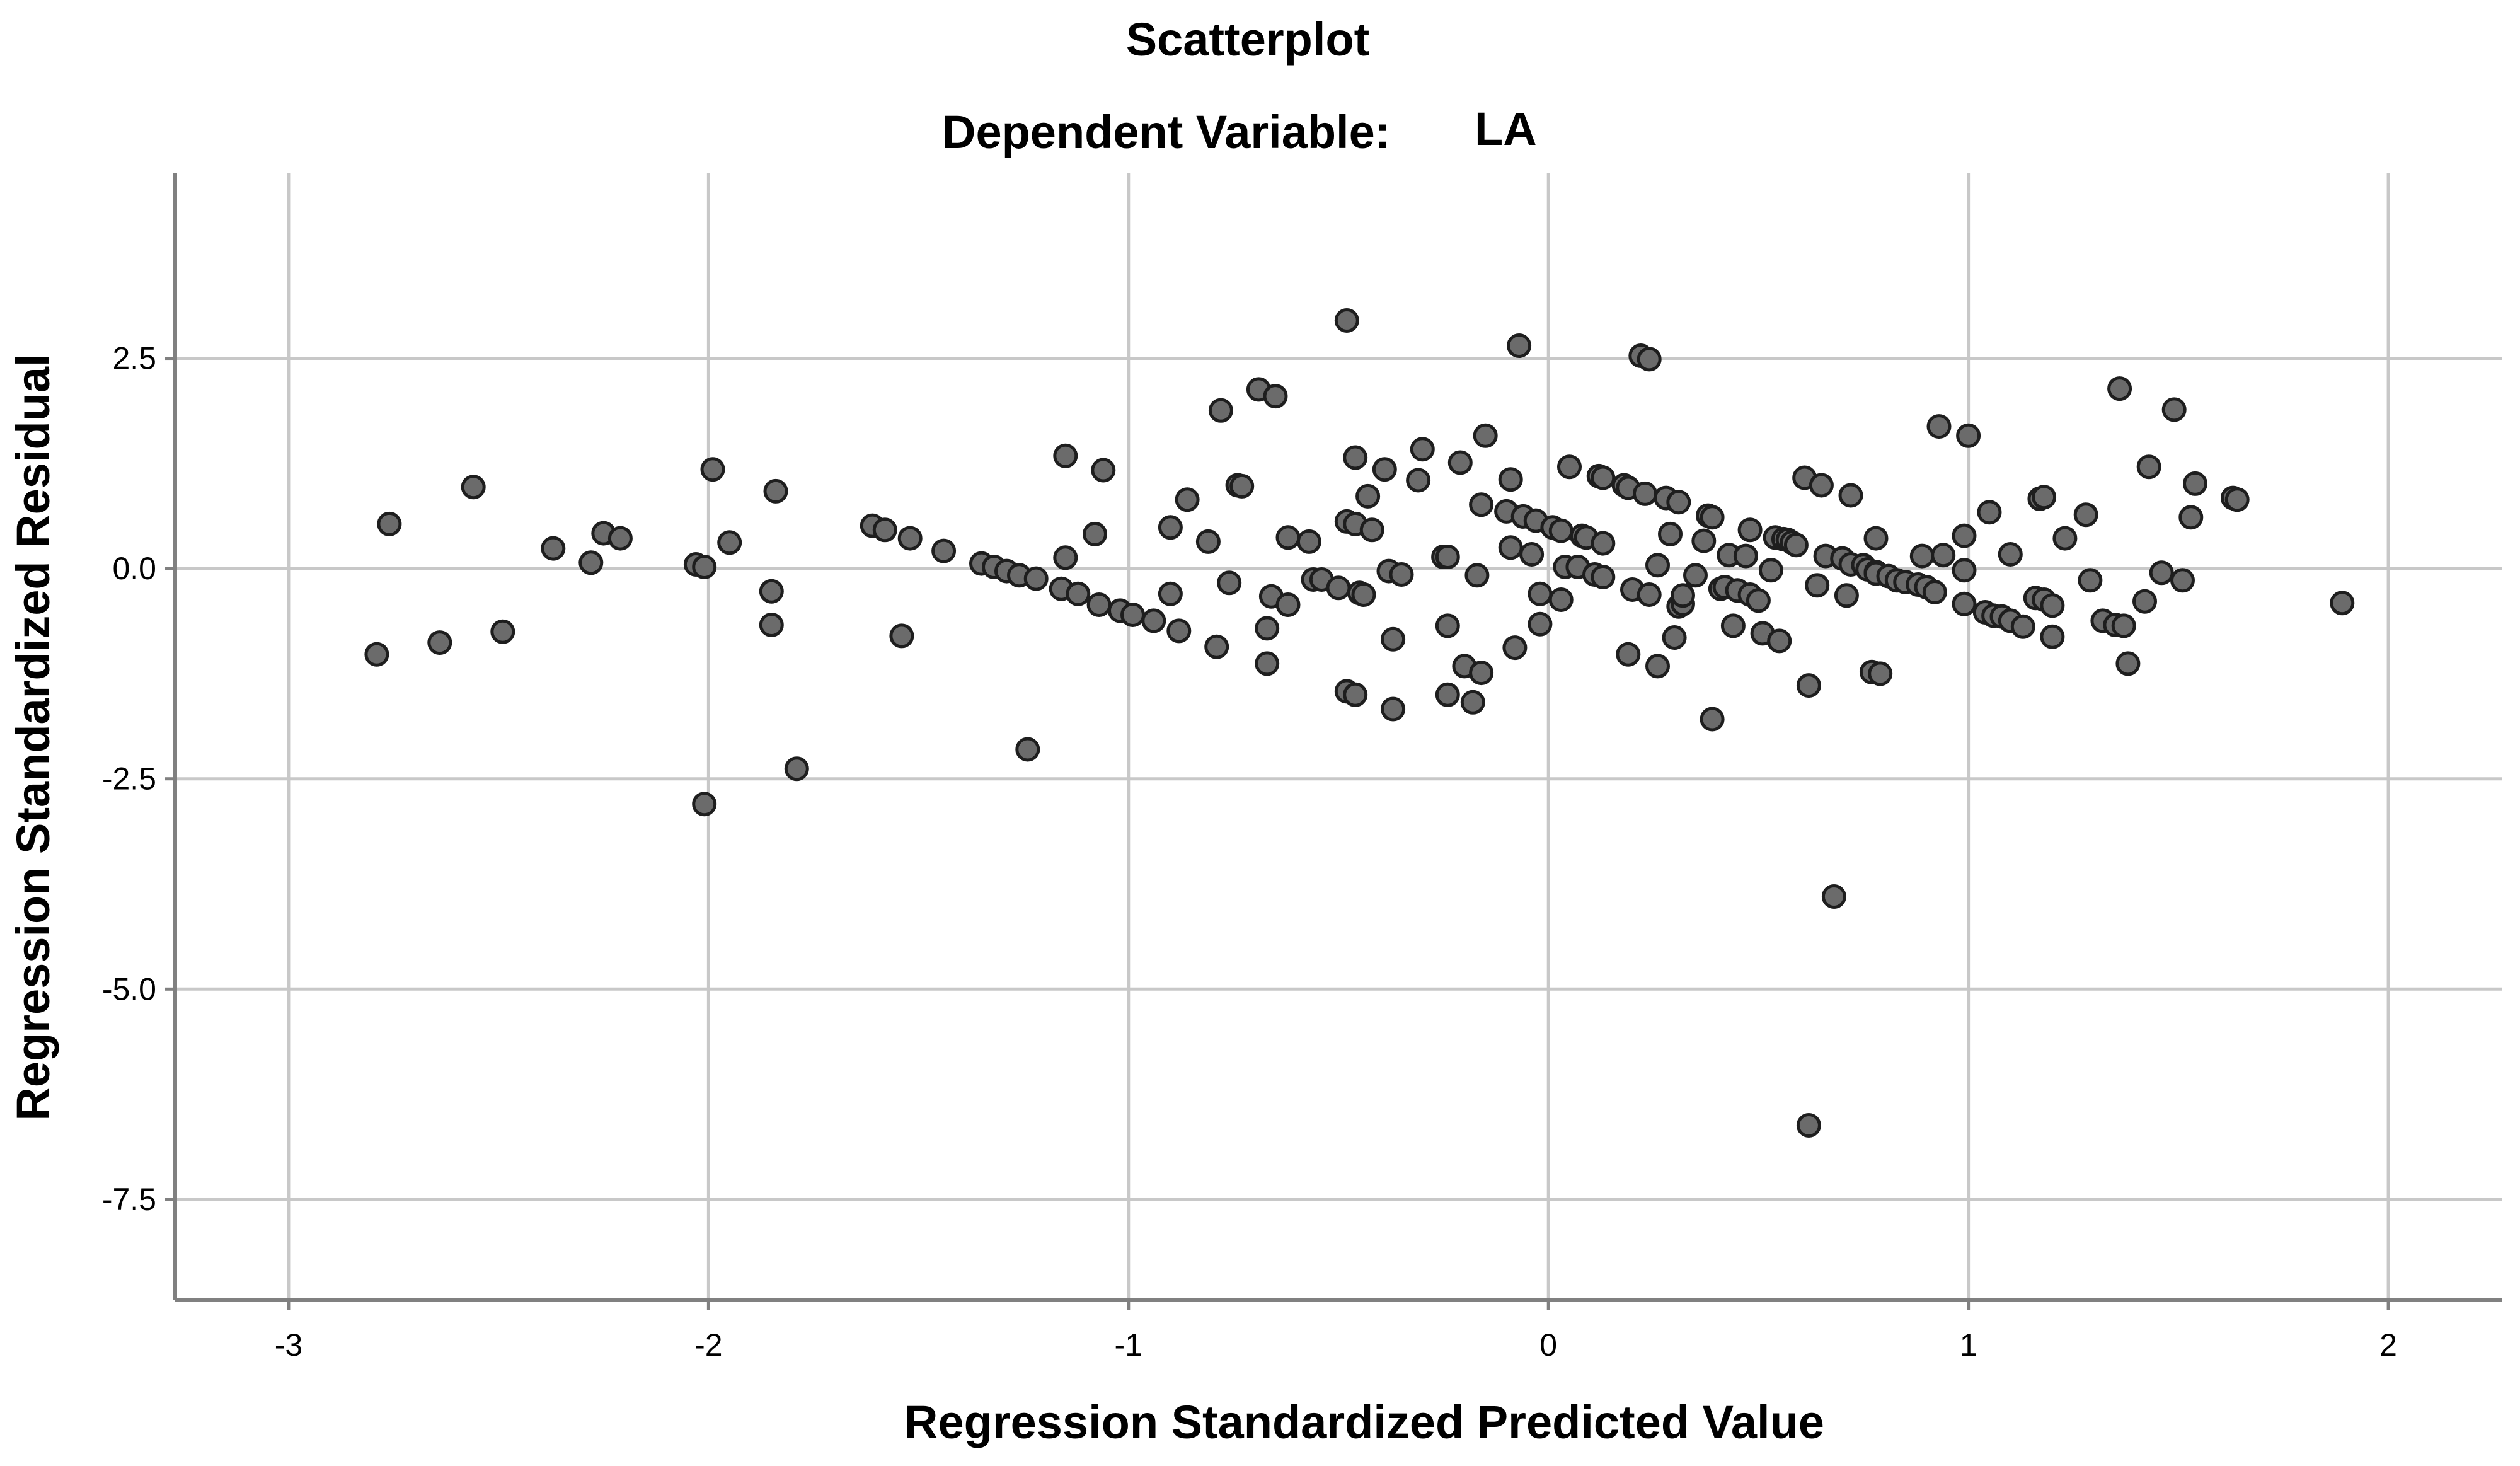  Describe the element at coordinates (1166, 132) in the screenshot. I see `dependent-variable-label: Dependent Variable:` at that location.